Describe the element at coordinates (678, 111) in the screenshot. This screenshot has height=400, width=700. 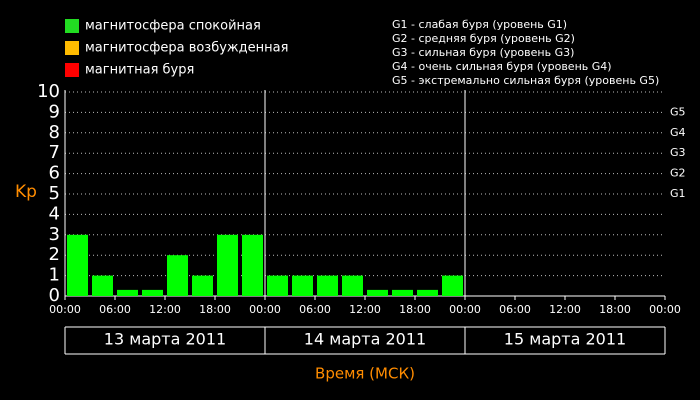
I see `y2-tick-label: G5` at that location.